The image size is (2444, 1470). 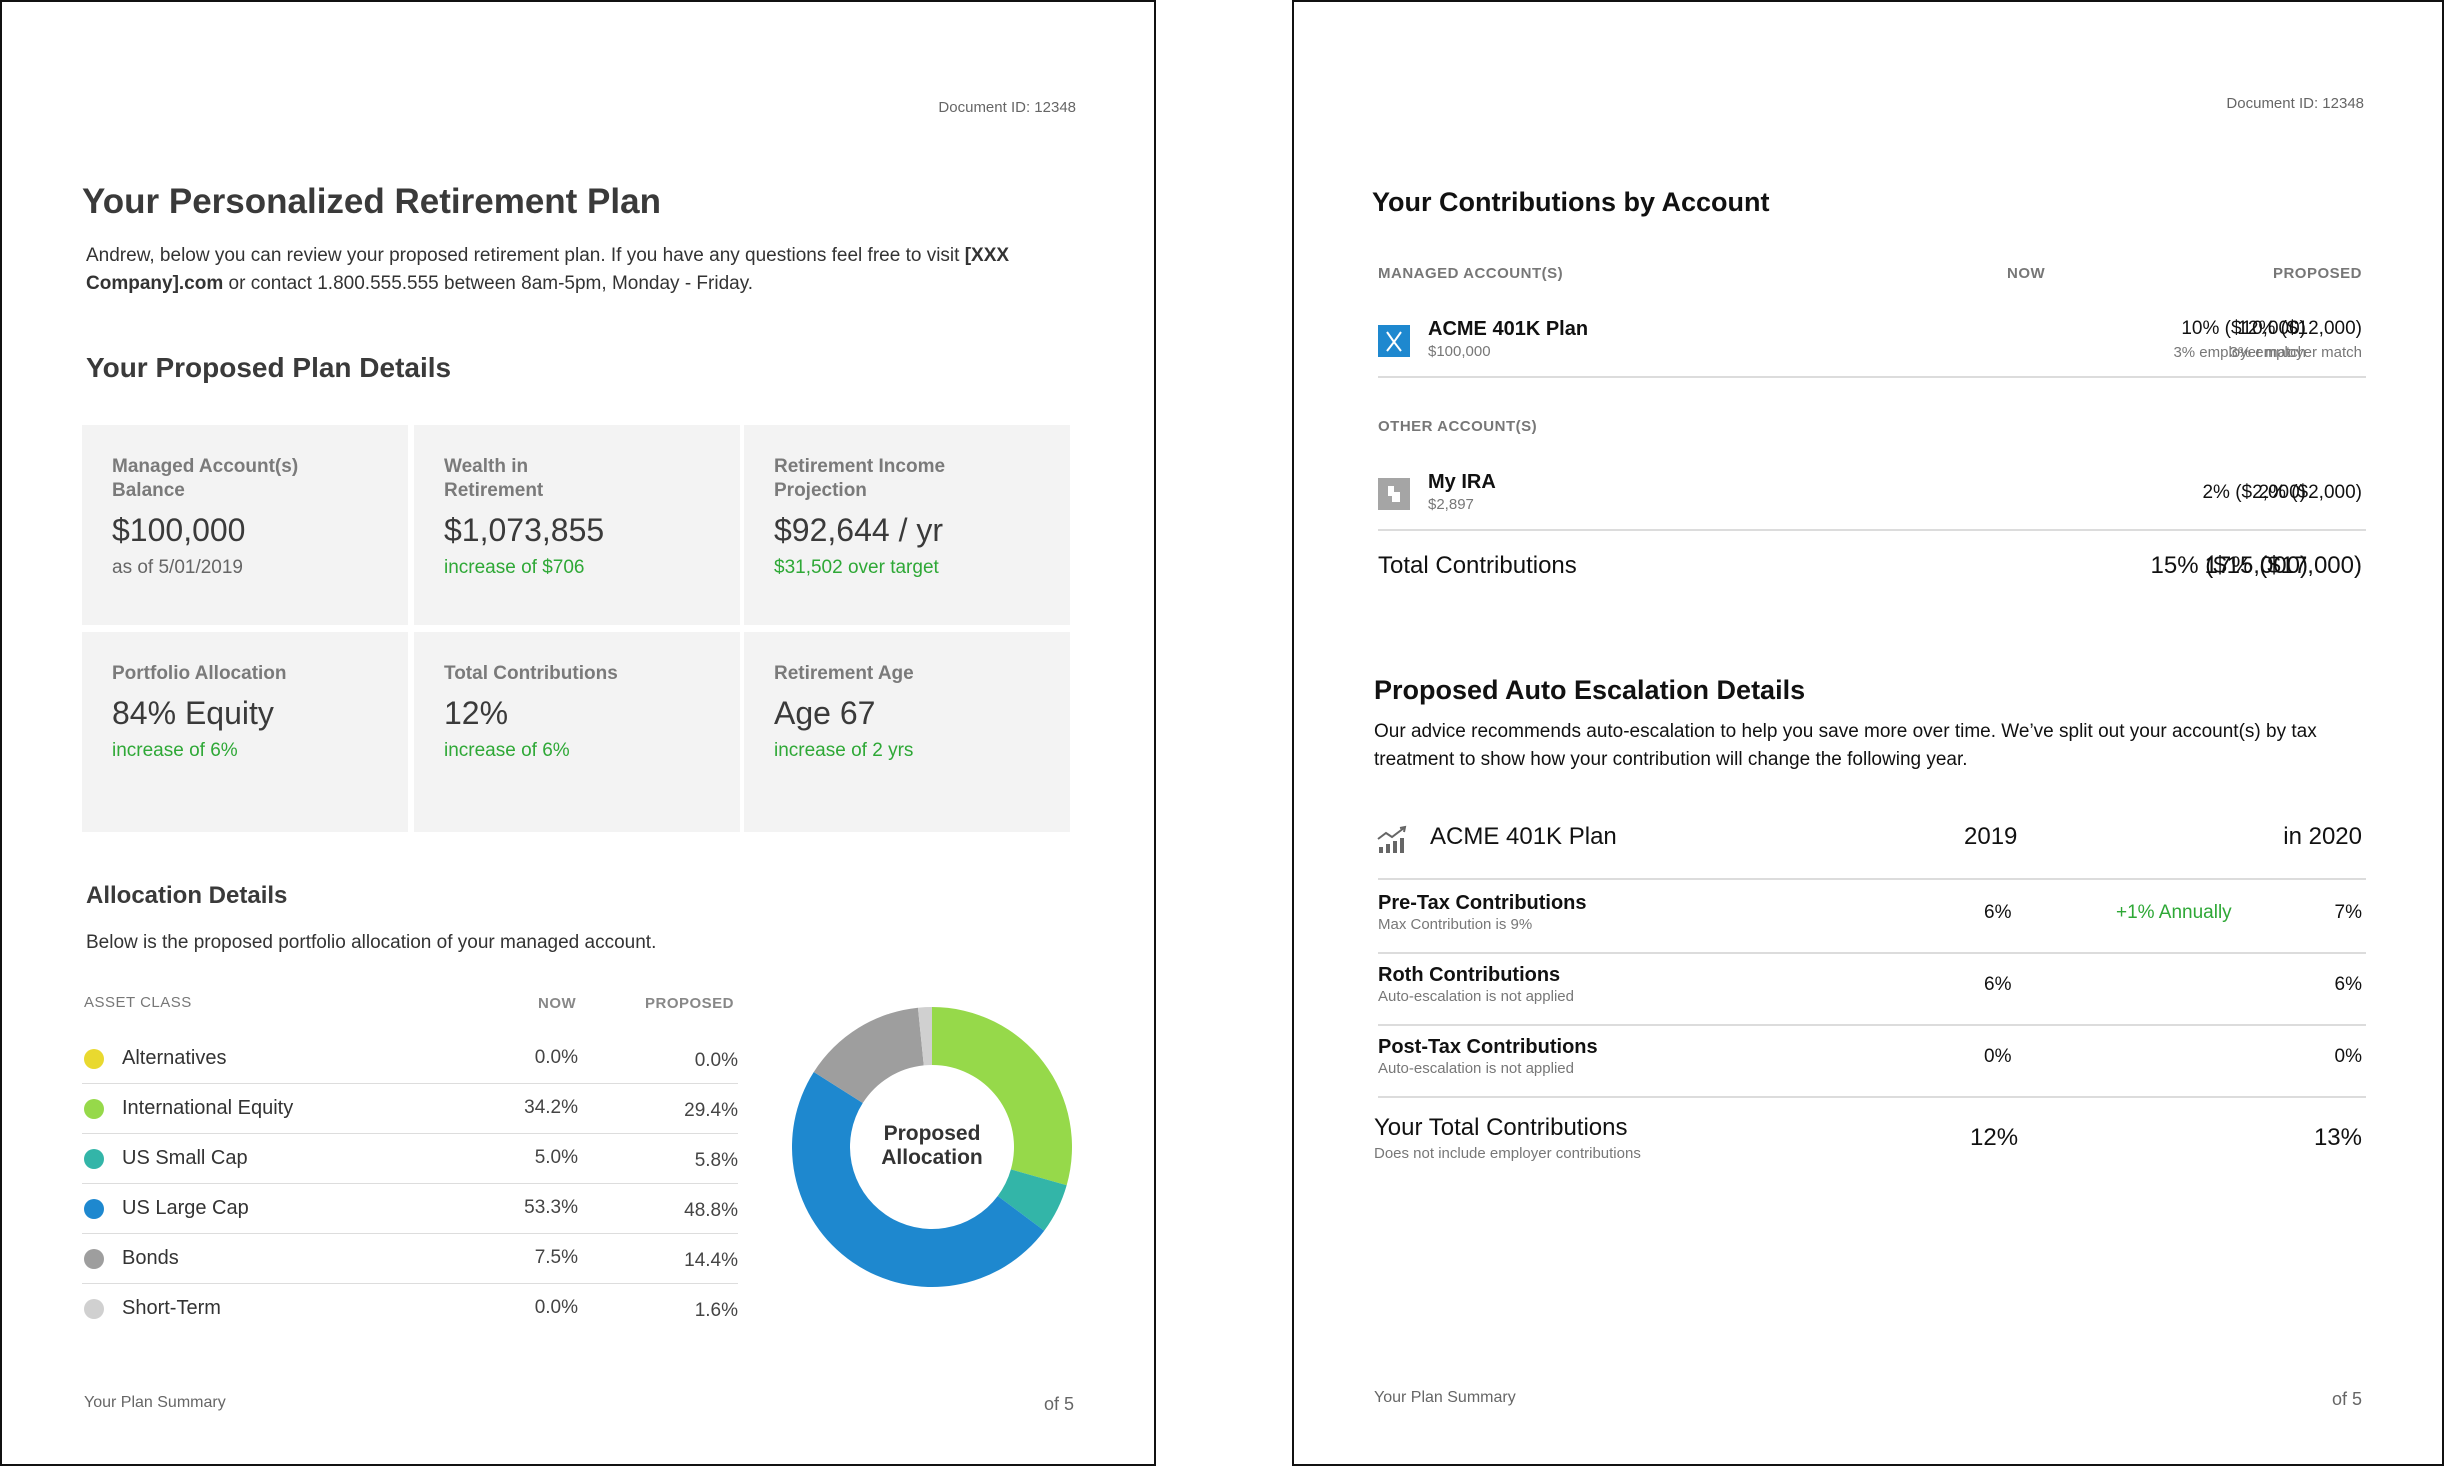 I want to click on allocation-donut-chart: Proposed Allocation, so click(x=931, y=1147).